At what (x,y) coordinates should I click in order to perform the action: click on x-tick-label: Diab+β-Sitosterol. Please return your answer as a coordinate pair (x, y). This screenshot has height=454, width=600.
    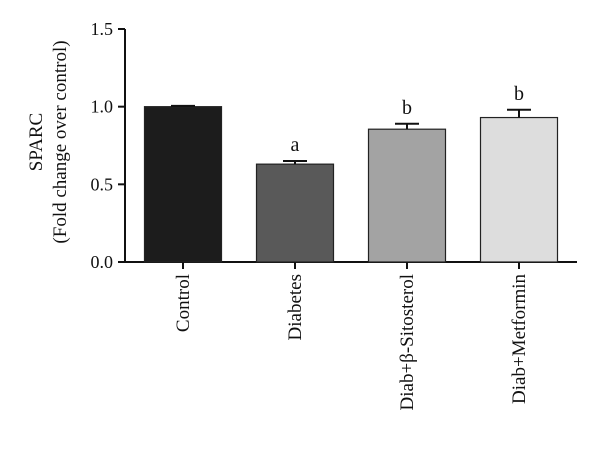
    Looking at the image, I should click on (407, 342).